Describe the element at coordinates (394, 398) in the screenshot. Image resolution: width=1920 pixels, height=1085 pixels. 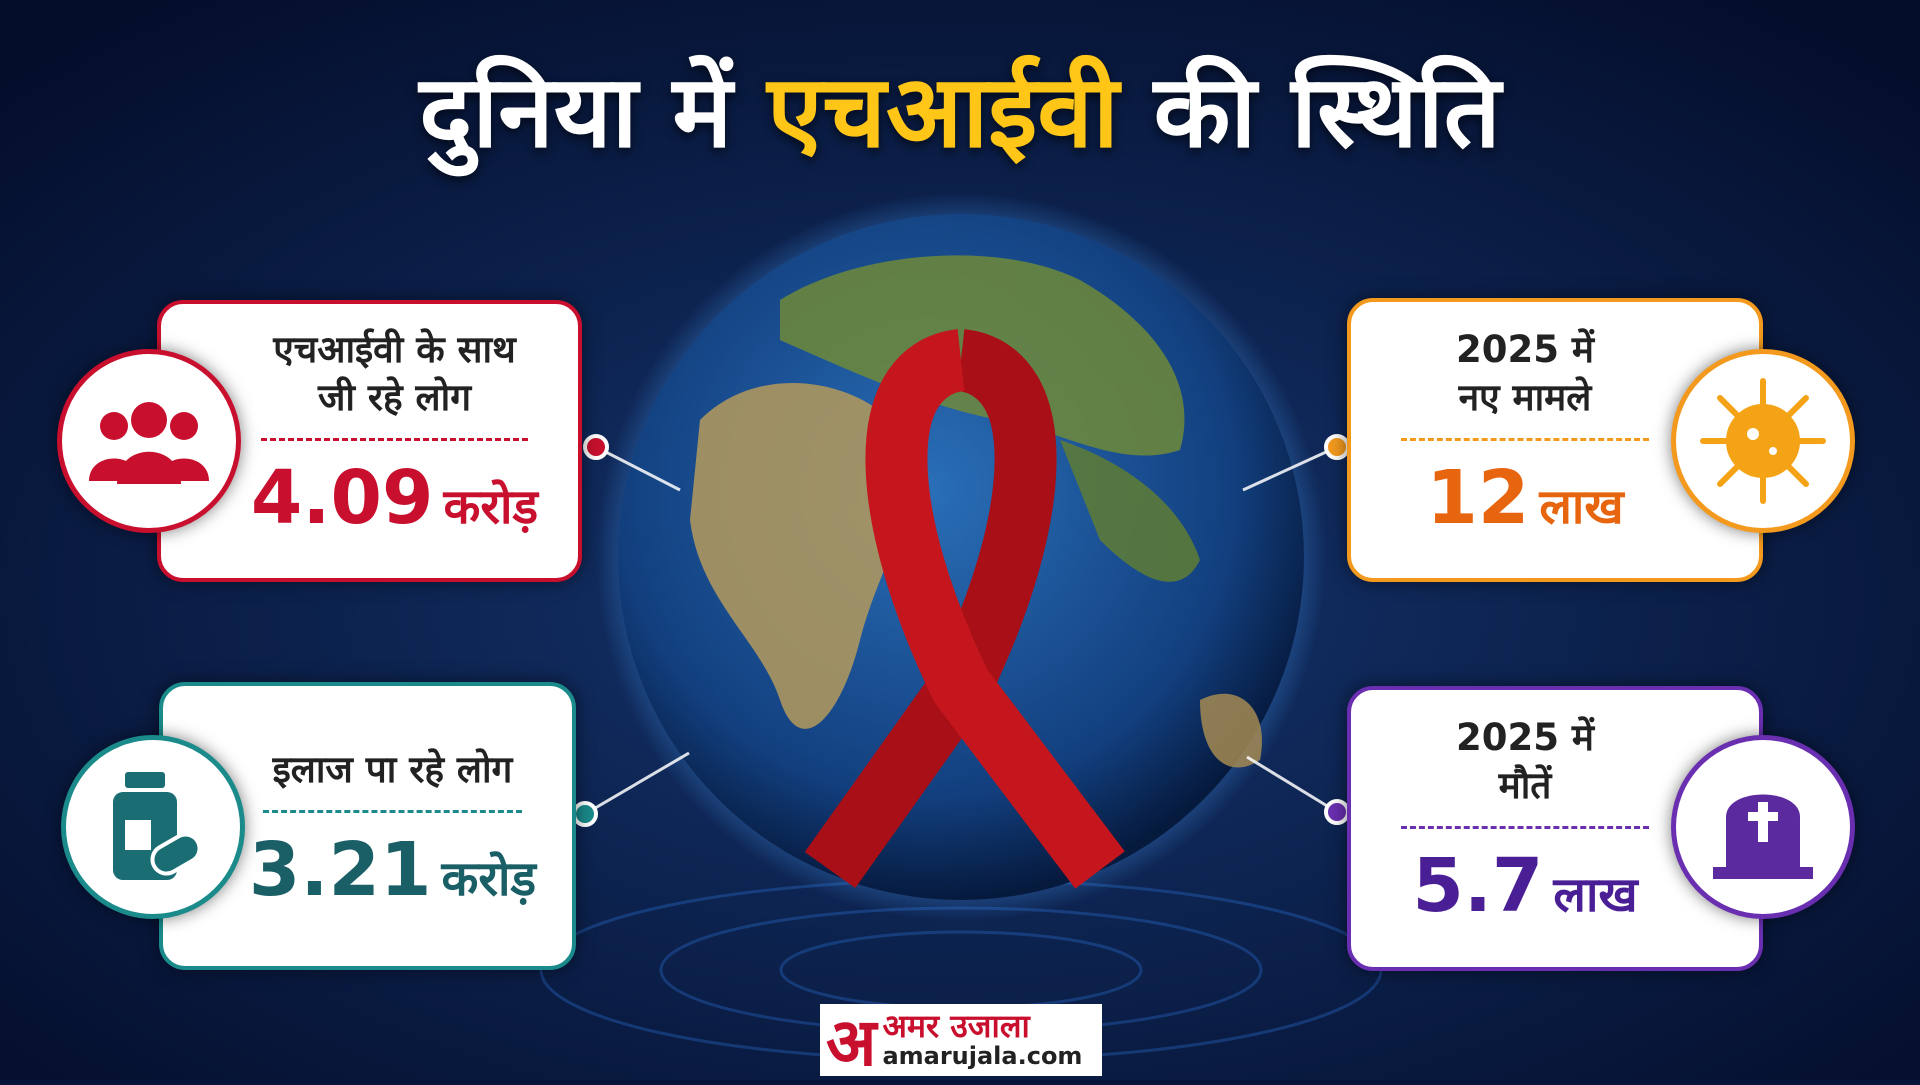
I see `label-line: जी रहे लोग` at that location.